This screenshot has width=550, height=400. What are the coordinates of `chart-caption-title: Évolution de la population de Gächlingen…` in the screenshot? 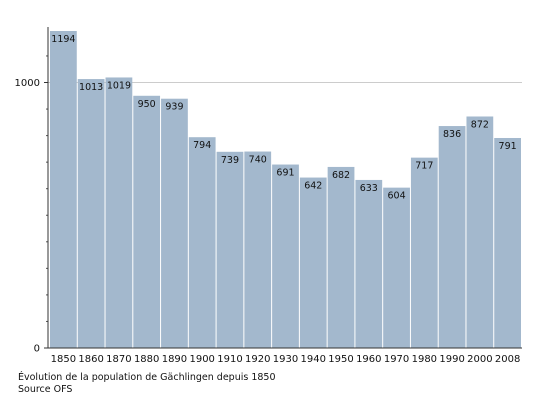 It's located at (147, 377).